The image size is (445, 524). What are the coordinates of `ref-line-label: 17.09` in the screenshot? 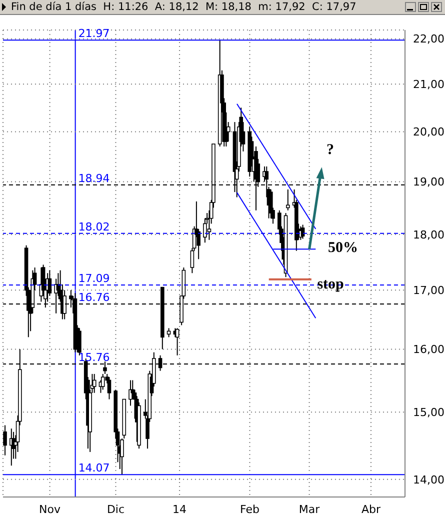 It's located at (94, 279).